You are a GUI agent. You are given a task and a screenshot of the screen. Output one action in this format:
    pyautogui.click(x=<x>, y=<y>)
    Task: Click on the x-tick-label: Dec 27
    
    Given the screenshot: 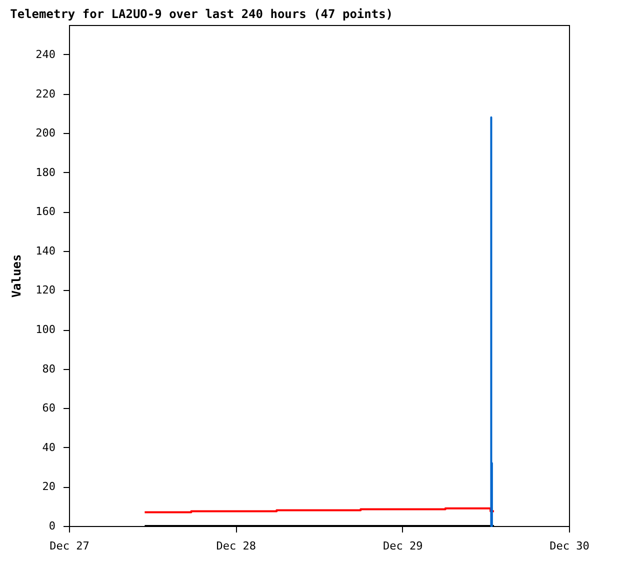 What is the action you would take?
    pyautogui.click(x=70, y=546)
    